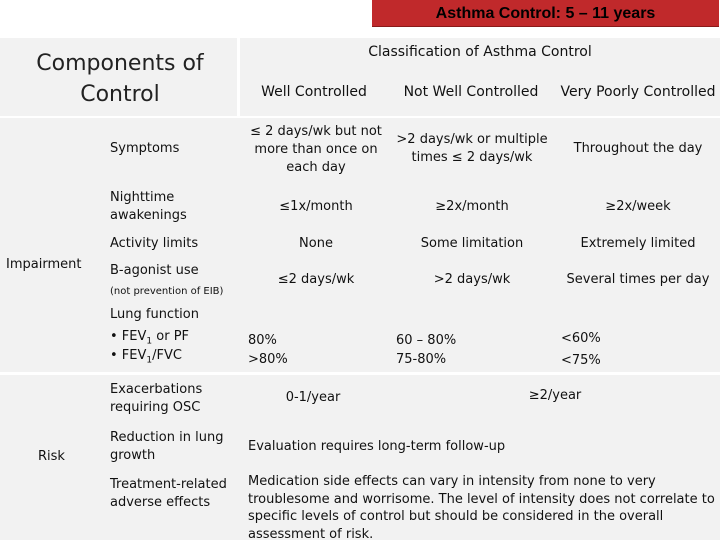 Image resolution: width=720 pixels, height=543 pixels. I want to click on page-title: Asthma Control: 5 – 11 years, so click(545, 13).